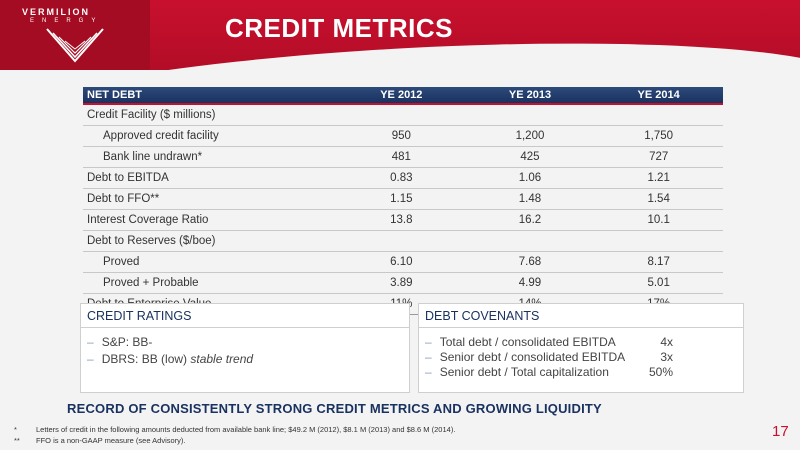  What do you see at coordinates (56, 12) in the screenshot?
I see `logo-name: VERMILION` at bounding box center [56, 12].